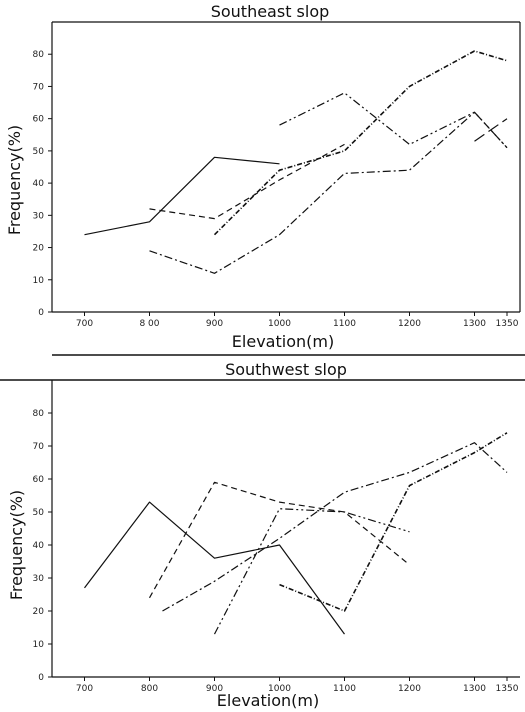 This screenshot has height=712, width=525. What do you see at coordinates (270, 11) in the screenshot?
I see `chart-title: Southeast slop` at bounding box center [270, 11].